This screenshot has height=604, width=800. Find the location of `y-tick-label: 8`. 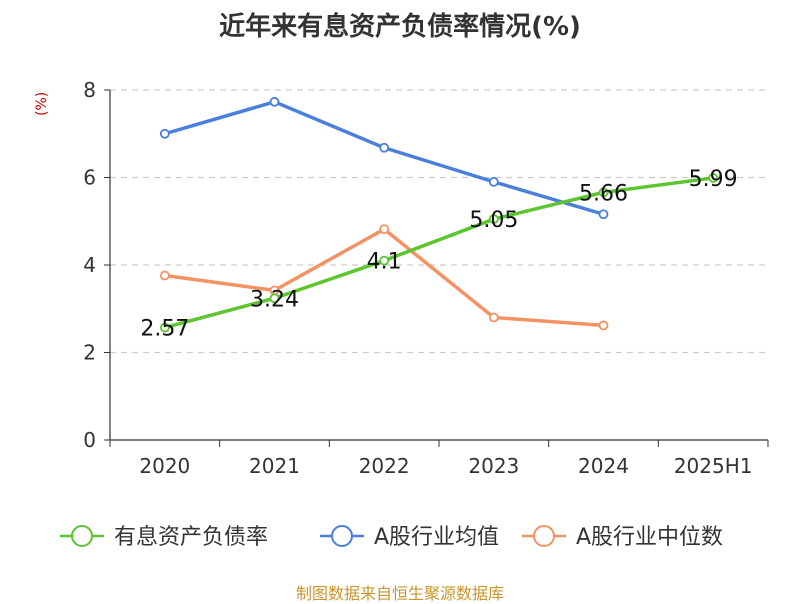

y-tick-label: 8 is located at coordinates (89, 90).